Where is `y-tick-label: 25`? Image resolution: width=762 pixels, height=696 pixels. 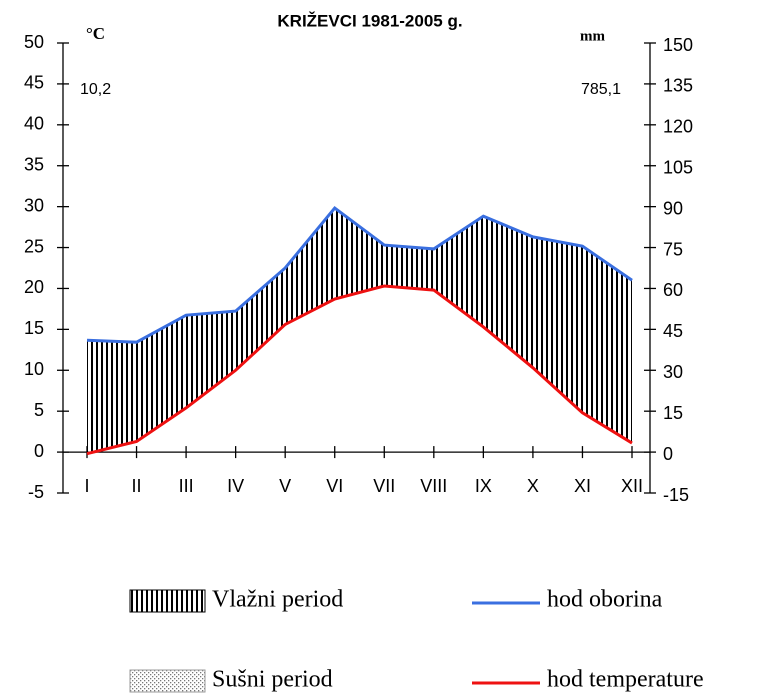
y-tick-label: 25 is located at coordinates (34, 246).